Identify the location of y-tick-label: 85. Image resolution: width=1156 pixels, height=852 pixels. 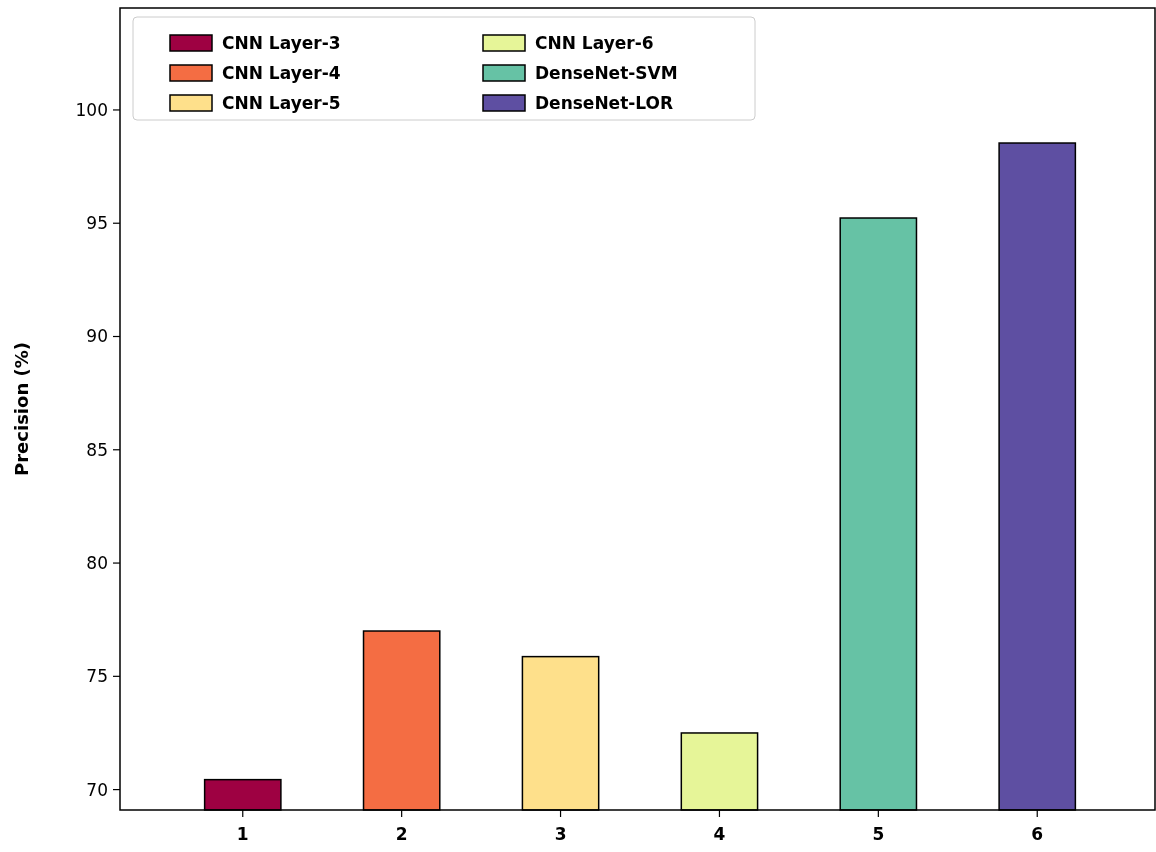
(97, 449).